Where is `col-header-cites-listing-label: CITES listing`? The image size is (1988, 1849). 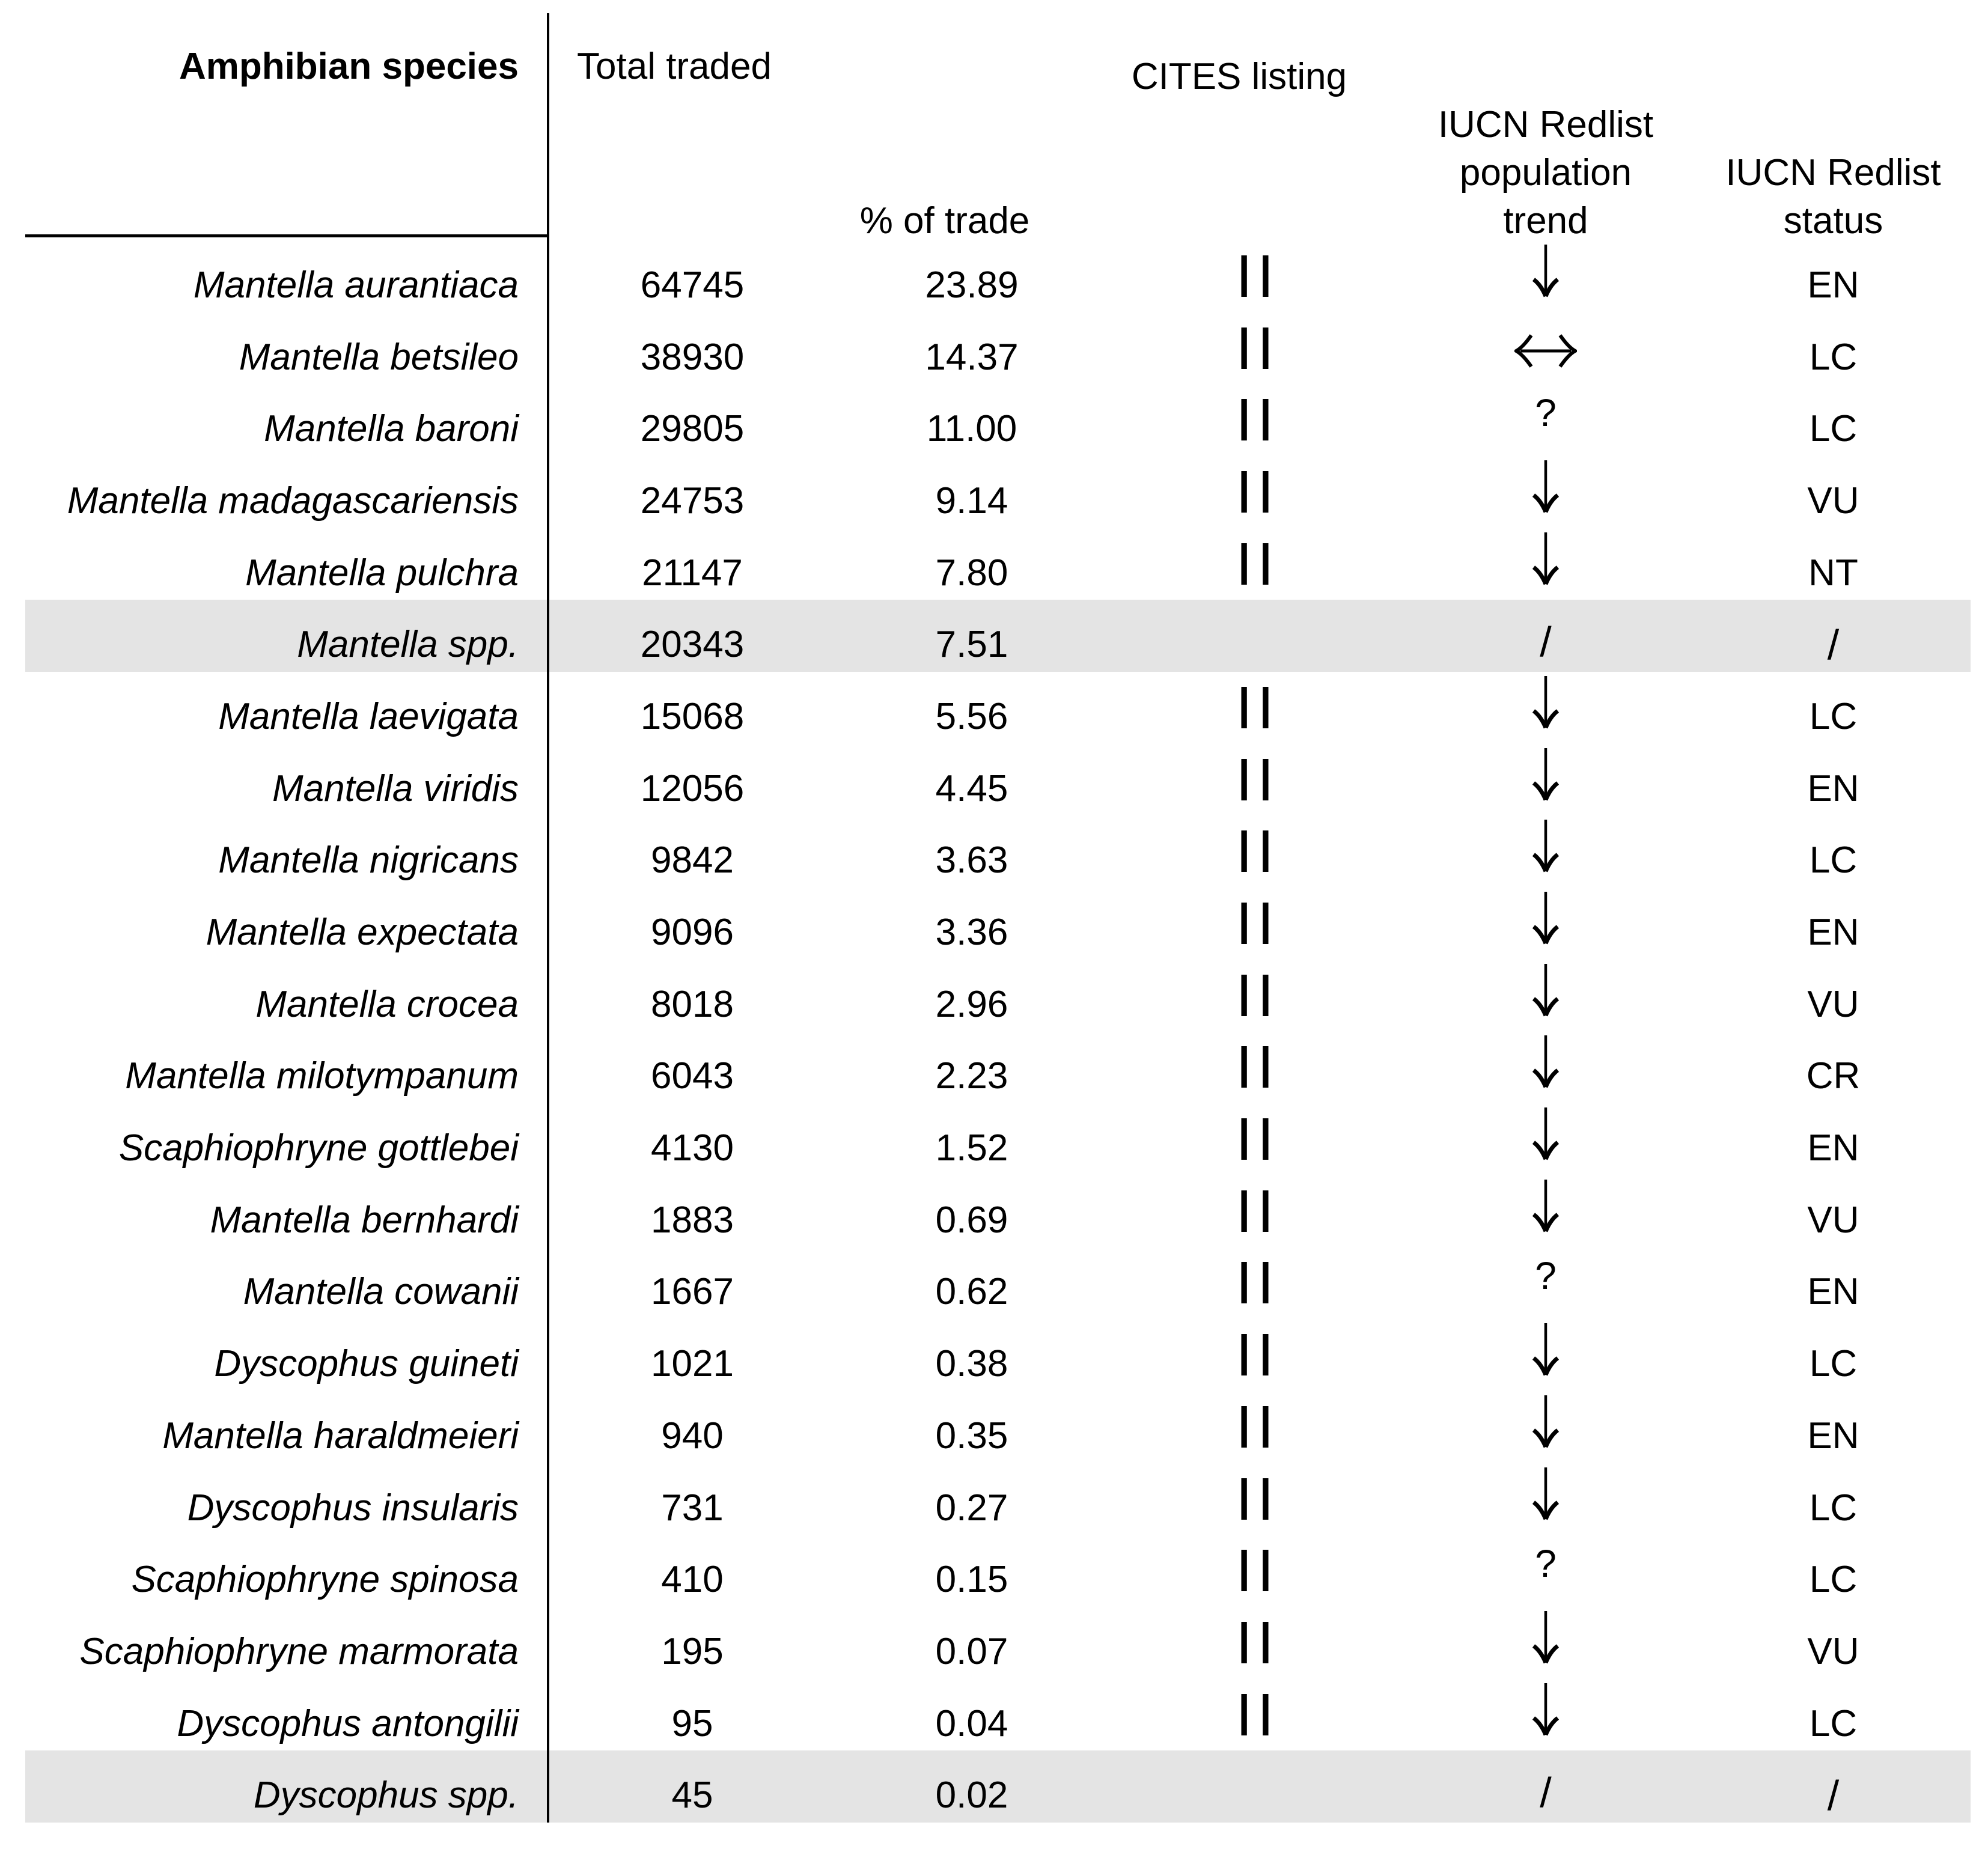
col-header-cites-listing-label: CITES listing is located at coordinates (1239, 76).